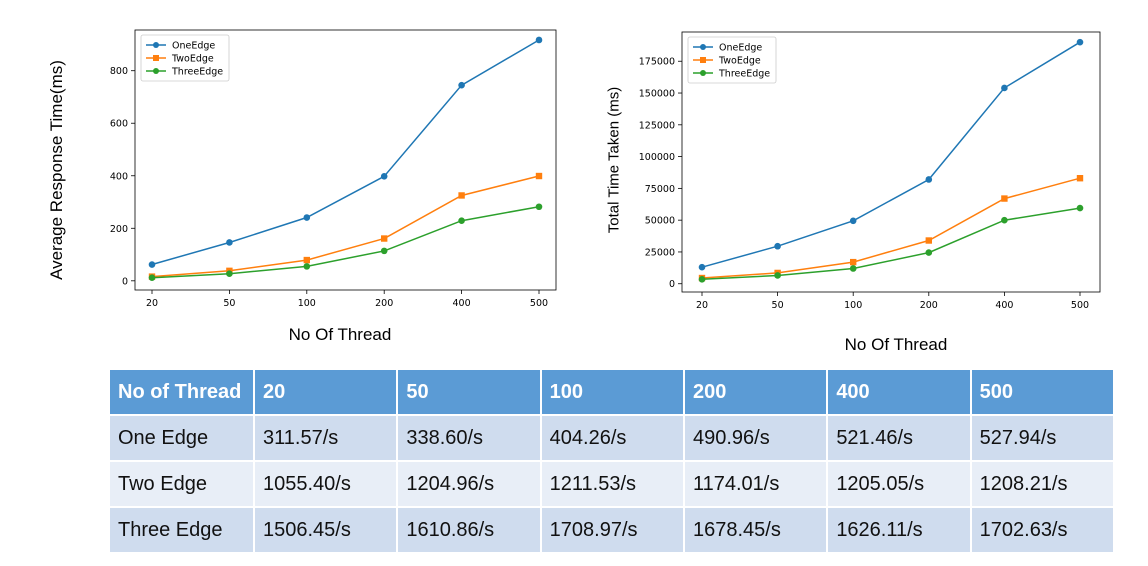 The width and height of the screenshot is (1148, 566). Describe the element at coordinates (119, 229) in the screenshot. I see `y-tick-label: 200` at that location.